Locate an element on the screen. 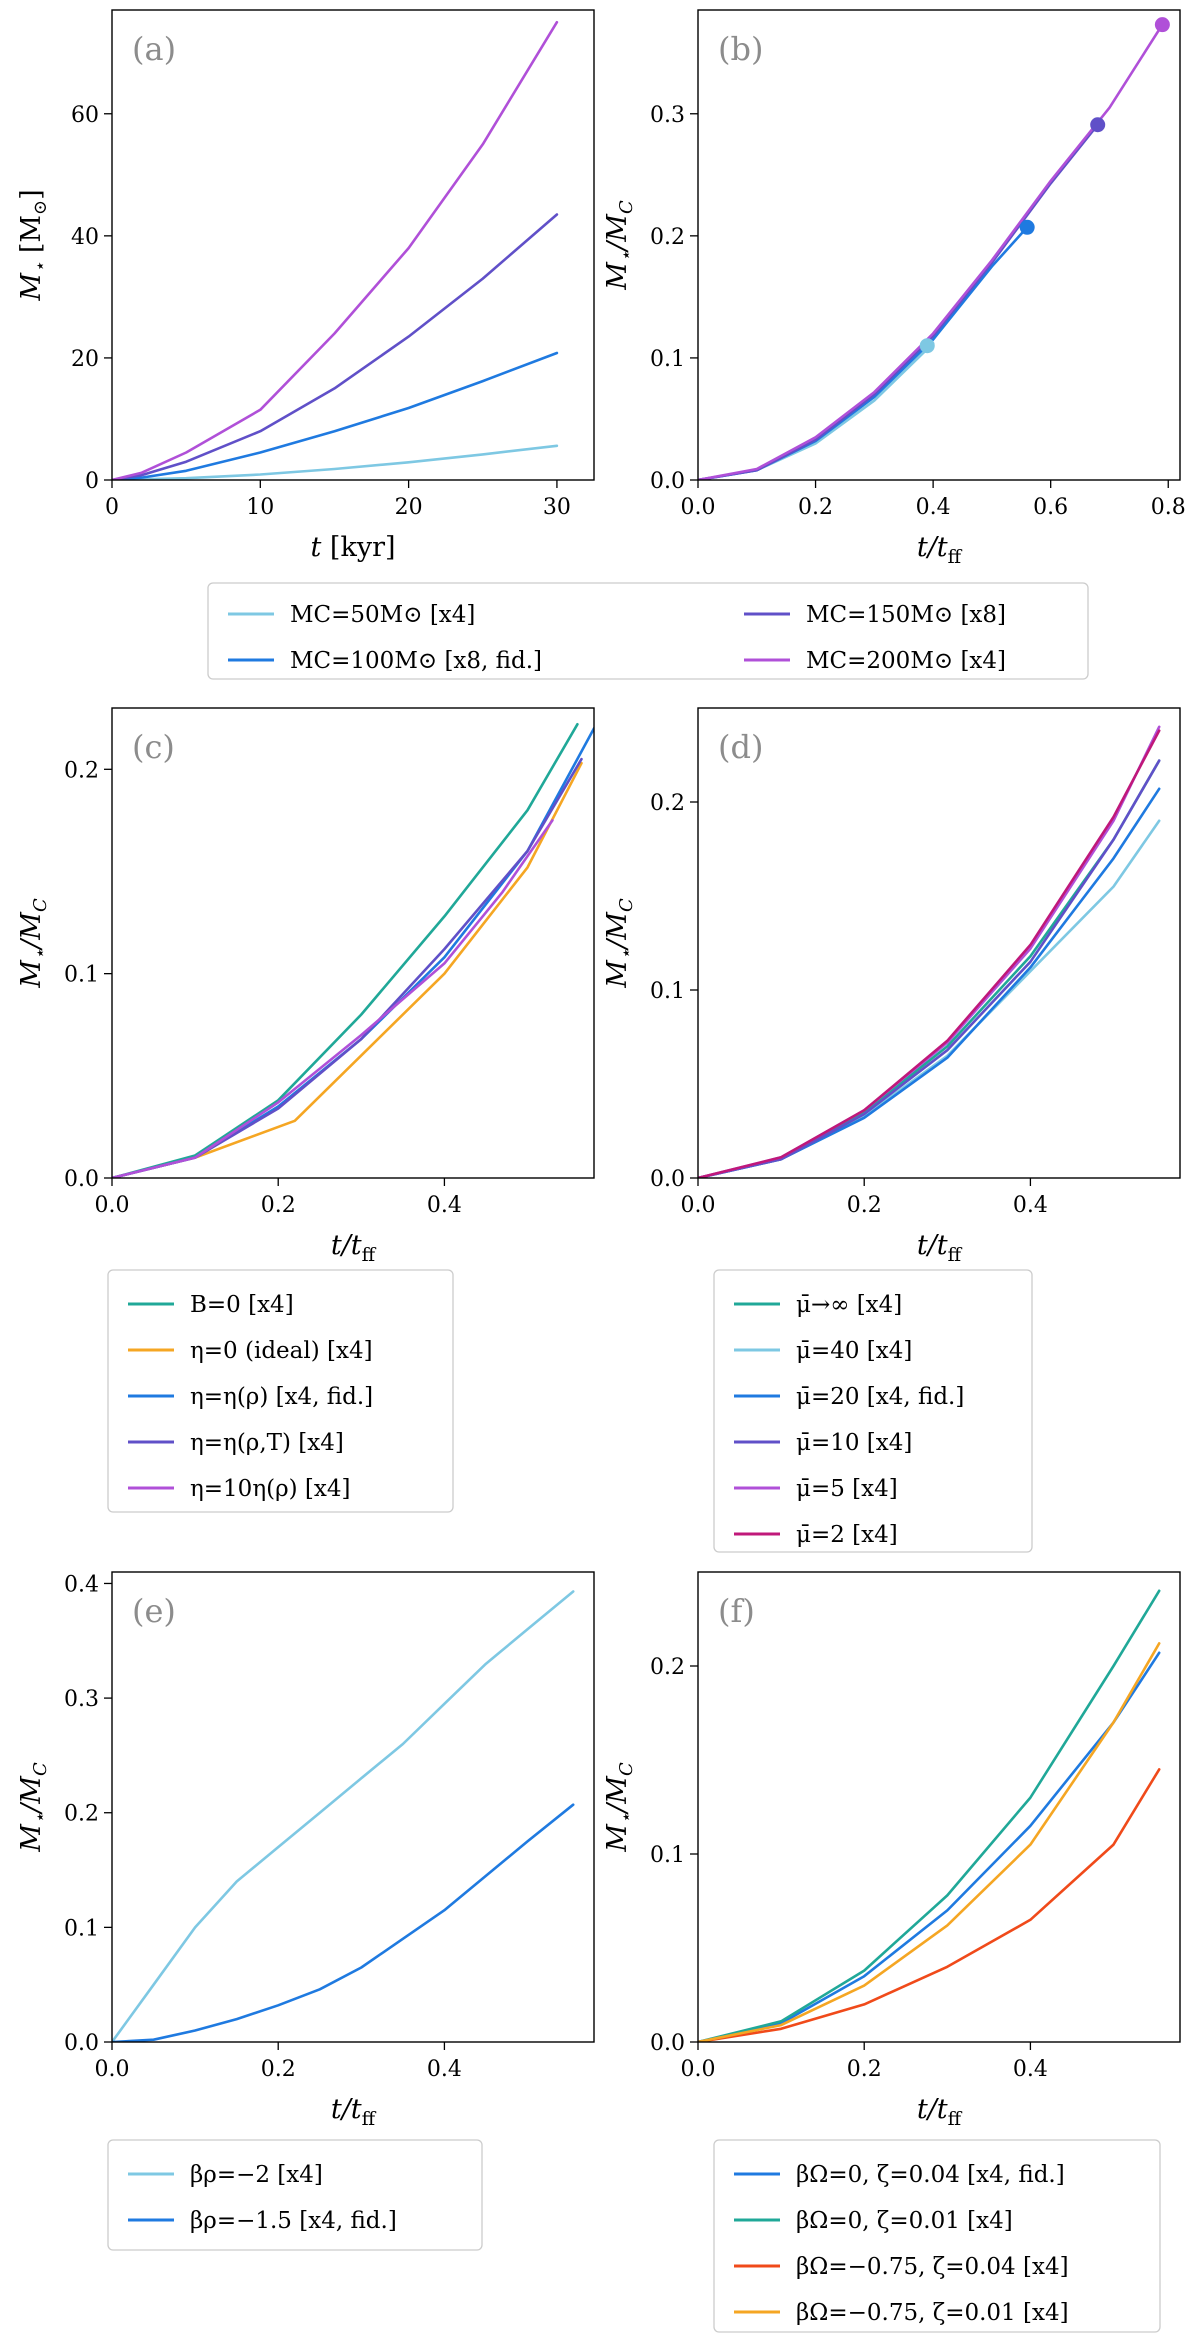  legend-entry: η=0 (ideal) [x4] is located at coordinates (250, 1351).